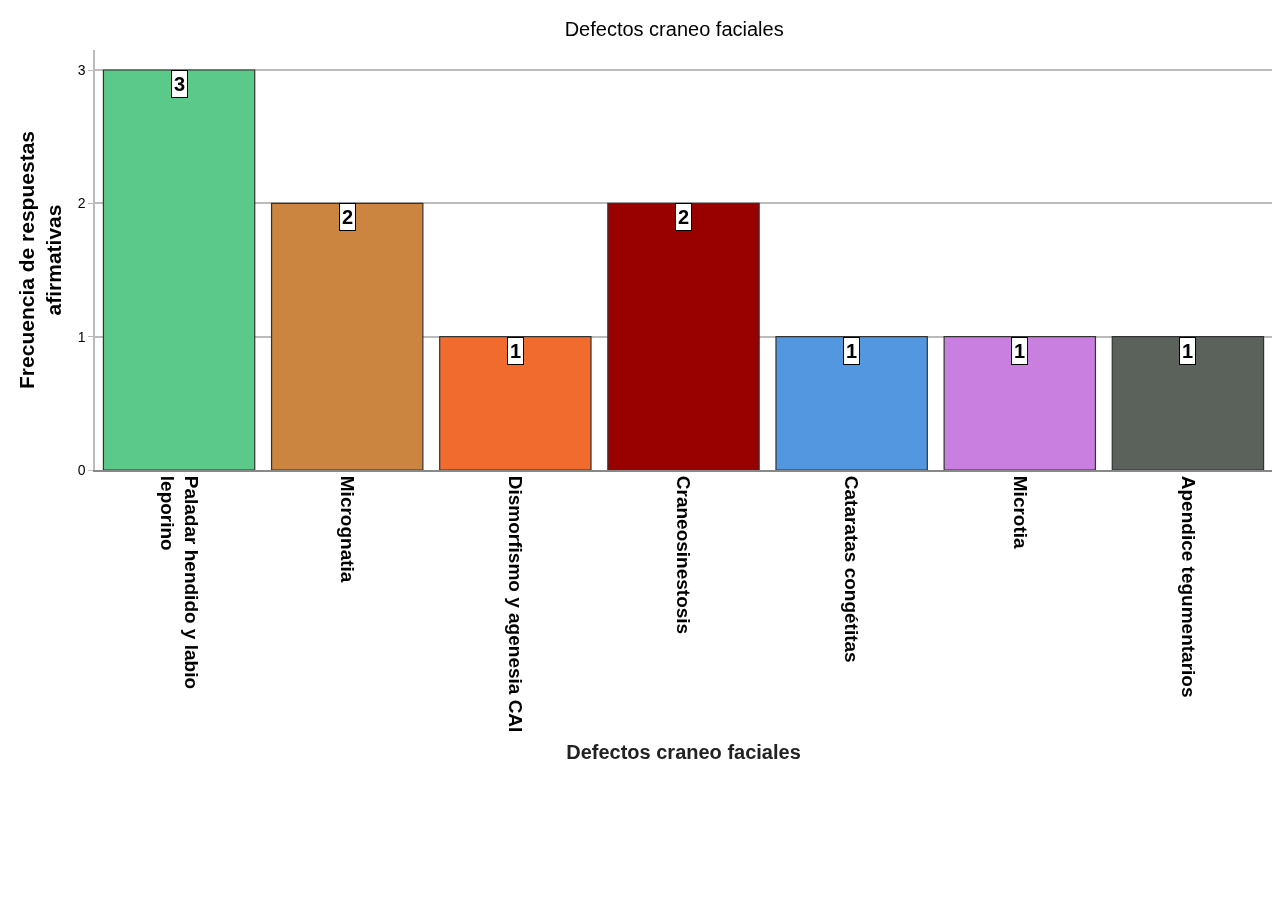 The height and width of the screenshot is (899, 1272). I want to click on x-tick-label: Micrognatia, so click(348, 529).